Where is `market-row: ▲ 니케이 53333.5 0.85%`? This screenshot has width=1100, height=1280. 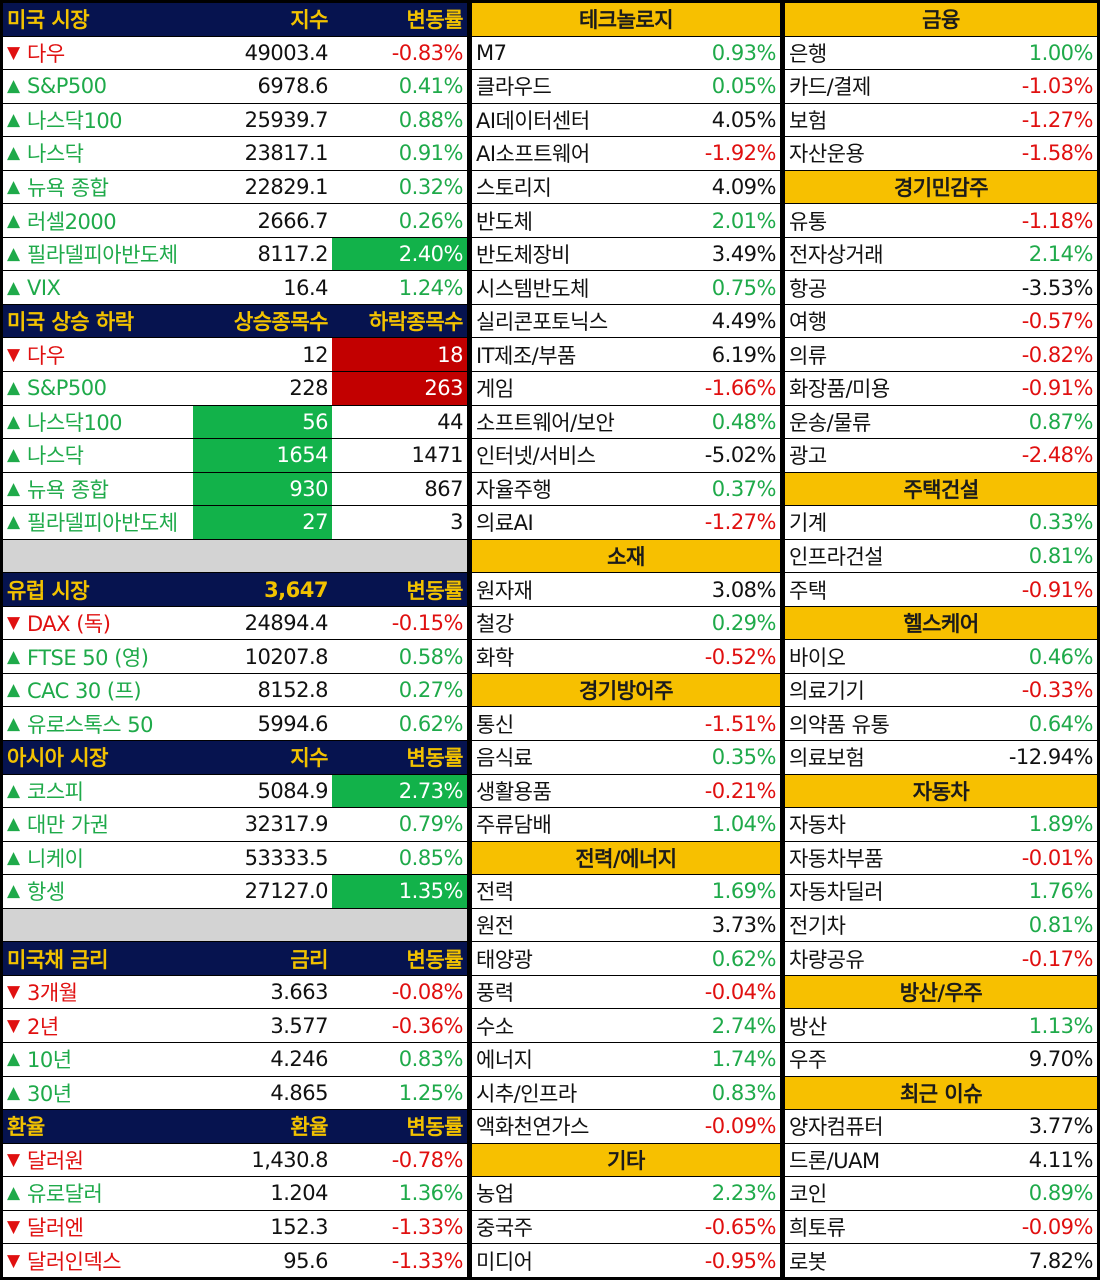 market-row: ▲ 니케이 53333.5 0.85% is located at coordinates (235, 858).